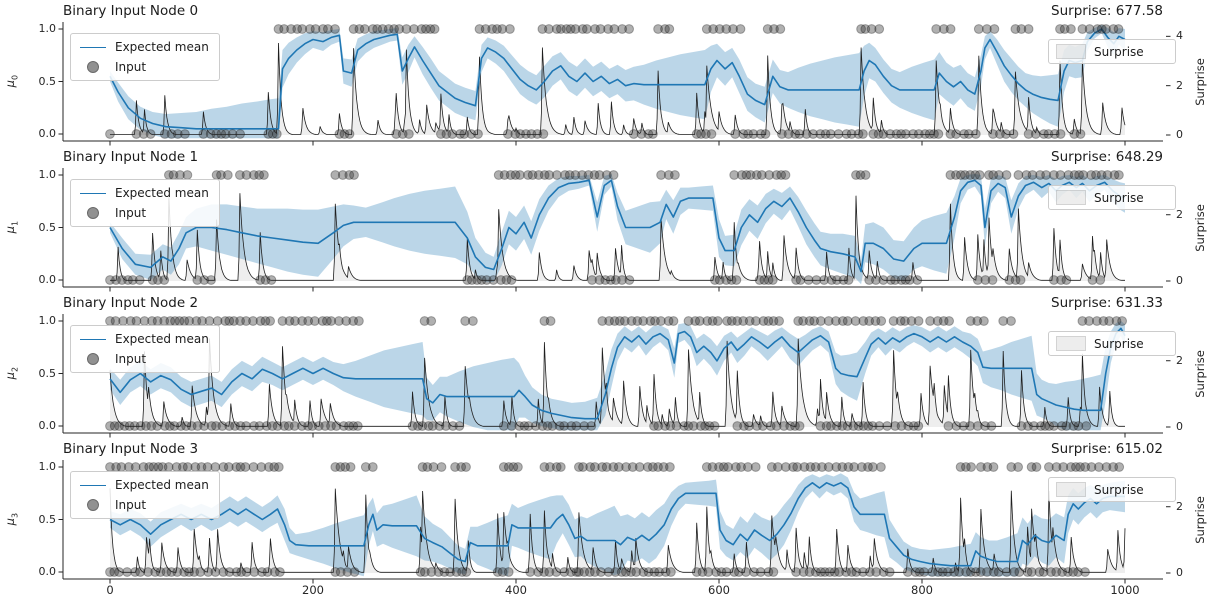 Image resolution: width=1211 pixels, height=611 pixels. I want to click on x-tick-label: 0, so click(110, 590).